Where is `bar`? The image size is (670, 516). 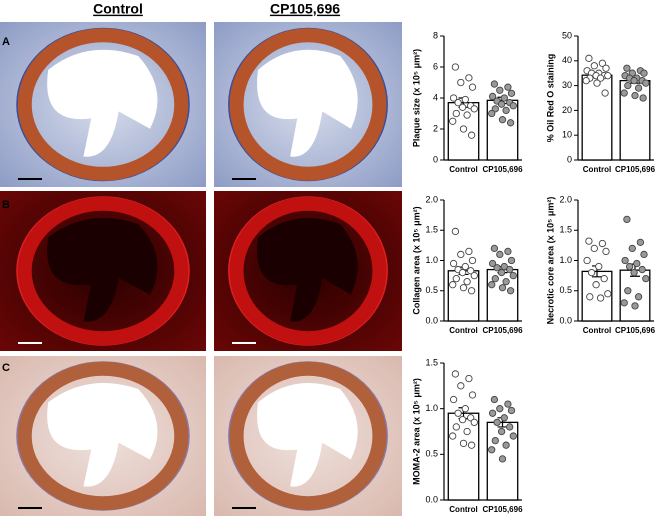 bar is located at coordinates (597, 117).